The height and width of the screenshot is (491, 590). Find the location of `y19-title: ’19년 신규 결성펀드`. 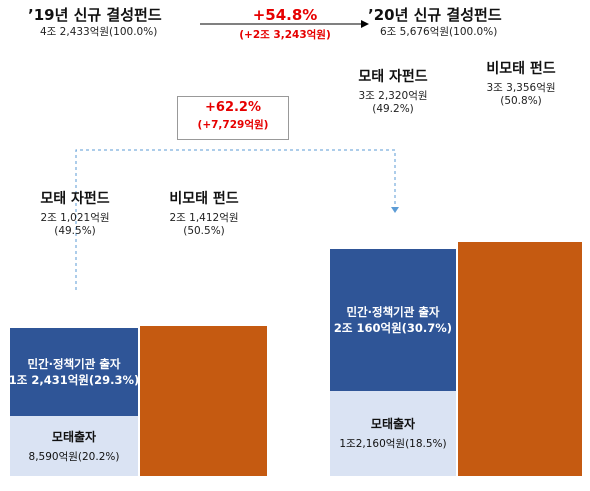

y19-title: ’19년 신규 결성펀드 is located at coordinates (95, 15).